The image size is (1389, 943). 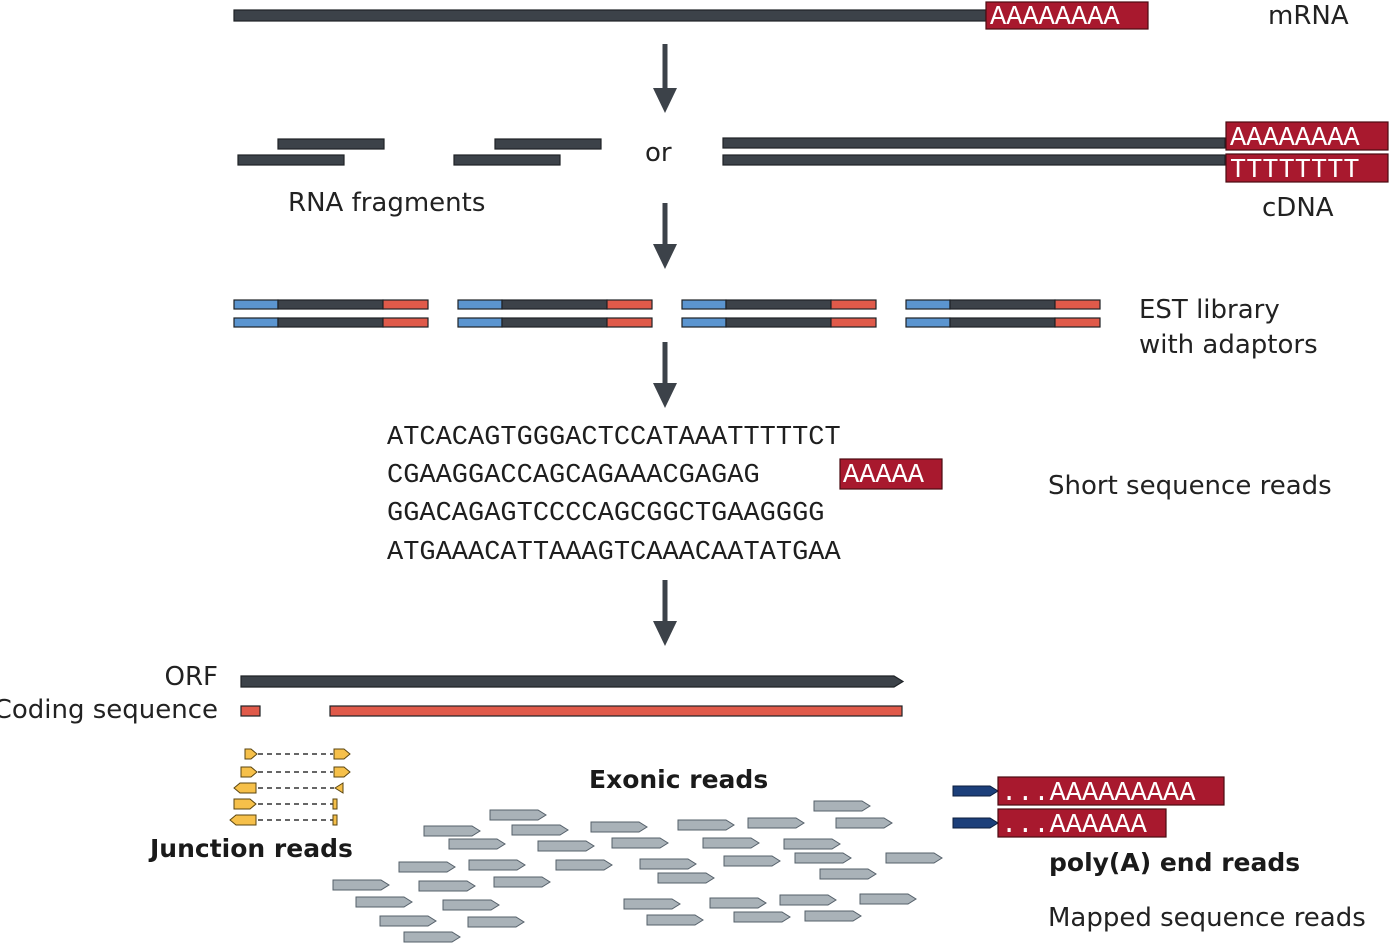 I want to click on sequence-polya-box, so click(x=891, y=474).